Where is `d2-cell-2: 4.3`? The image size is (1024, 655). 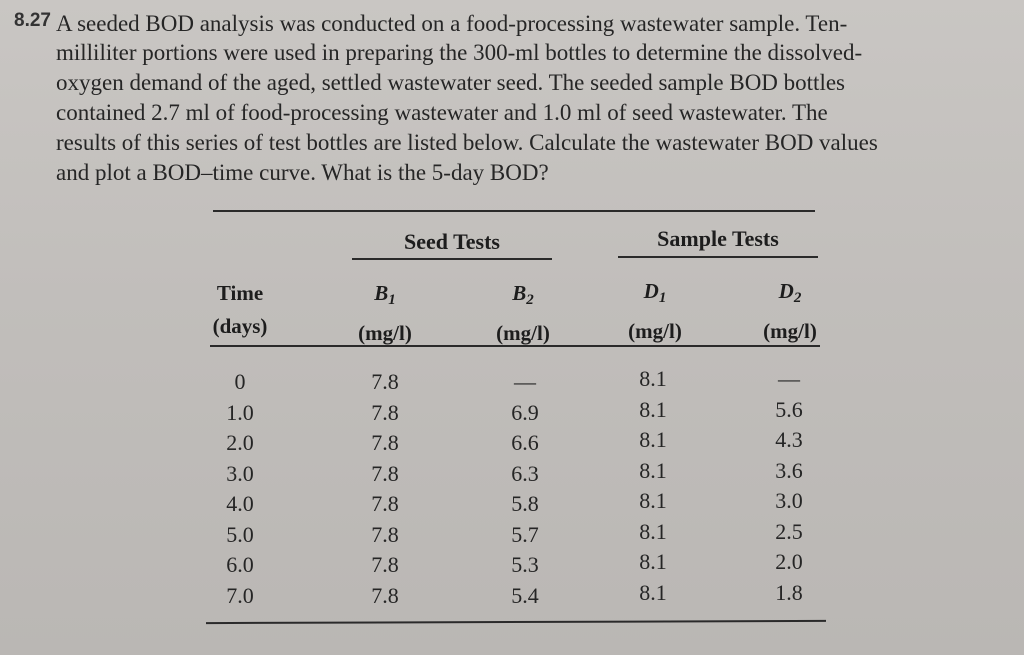 d2-cell-2: 4.3 is located at coordinates (789, 439).